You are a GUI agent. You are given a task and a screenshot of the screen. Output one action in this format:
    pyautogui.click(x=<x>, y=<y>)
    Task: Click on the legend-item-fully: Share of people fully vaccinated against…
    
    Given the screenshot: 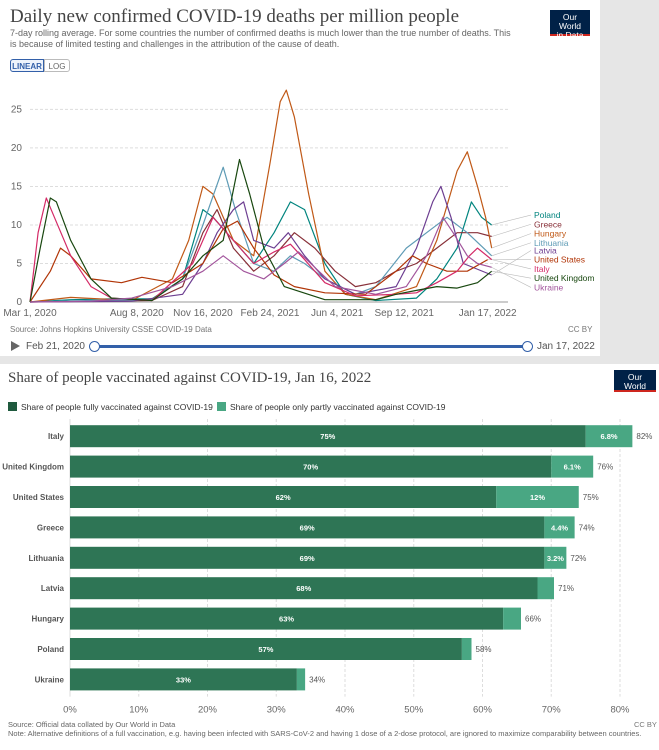 What is the action you would take?
    pyautogui.click(x=110, y=407)
    